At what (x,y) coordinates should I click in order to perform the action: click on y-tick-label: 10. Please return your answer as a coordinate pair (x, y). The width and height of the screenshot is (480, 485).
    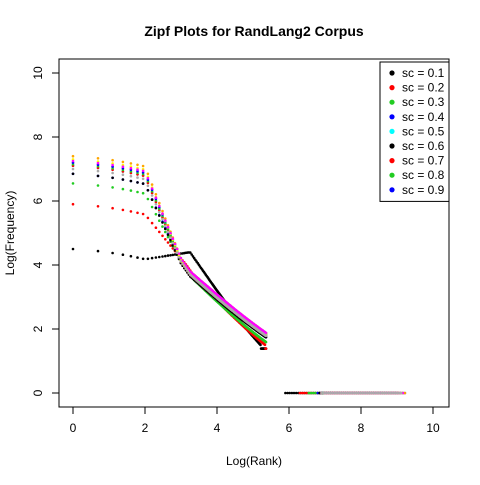
    Looking at the image, I should click on (38, 73).